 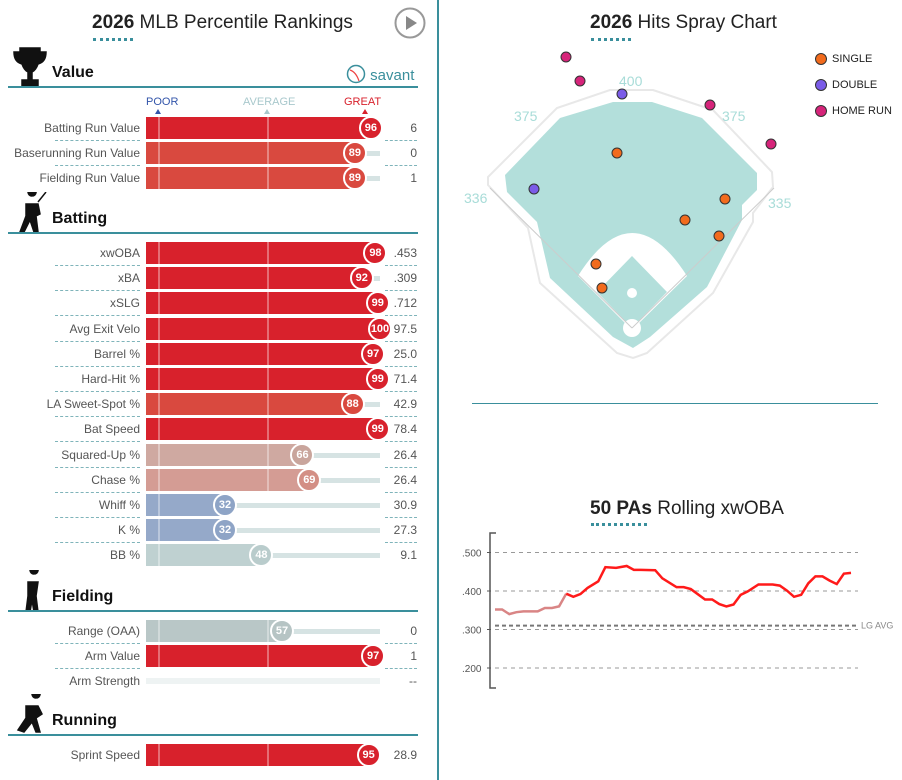 I want to click on metric-label: Batting Run Value, so click(x=92, y=128).